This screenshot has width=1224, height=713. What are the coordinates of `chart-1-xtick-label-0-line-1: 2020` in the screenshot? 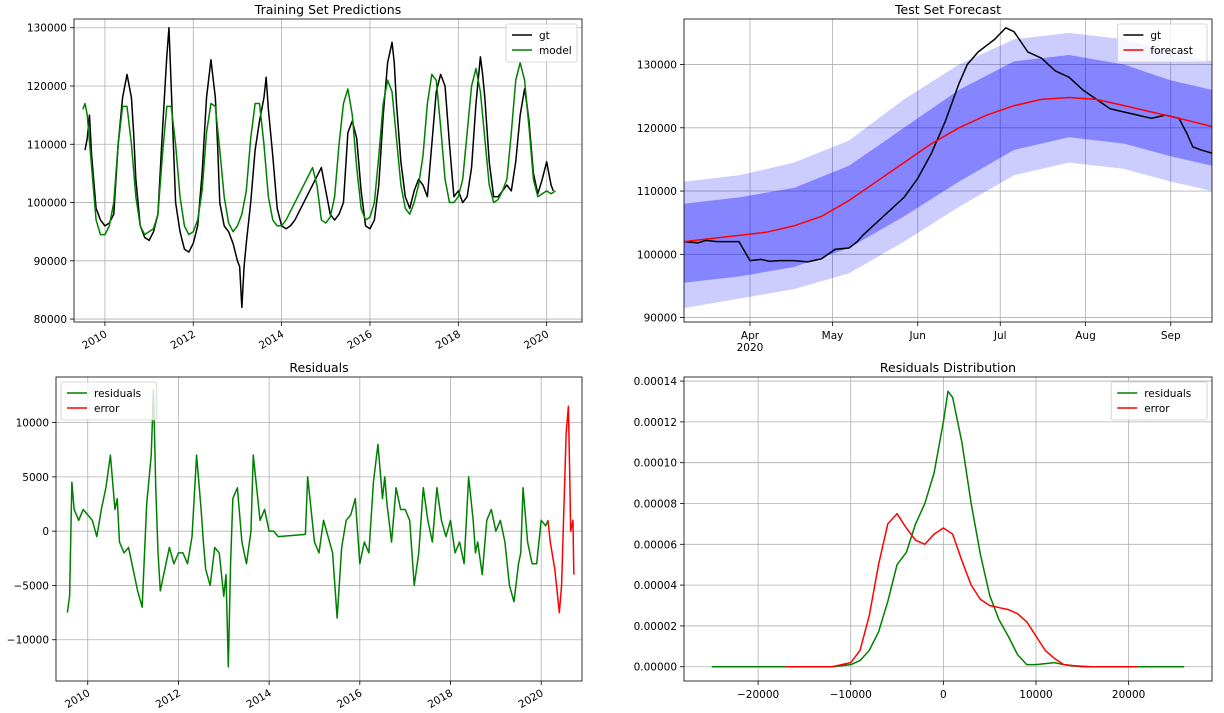 It's located at (750, 348).